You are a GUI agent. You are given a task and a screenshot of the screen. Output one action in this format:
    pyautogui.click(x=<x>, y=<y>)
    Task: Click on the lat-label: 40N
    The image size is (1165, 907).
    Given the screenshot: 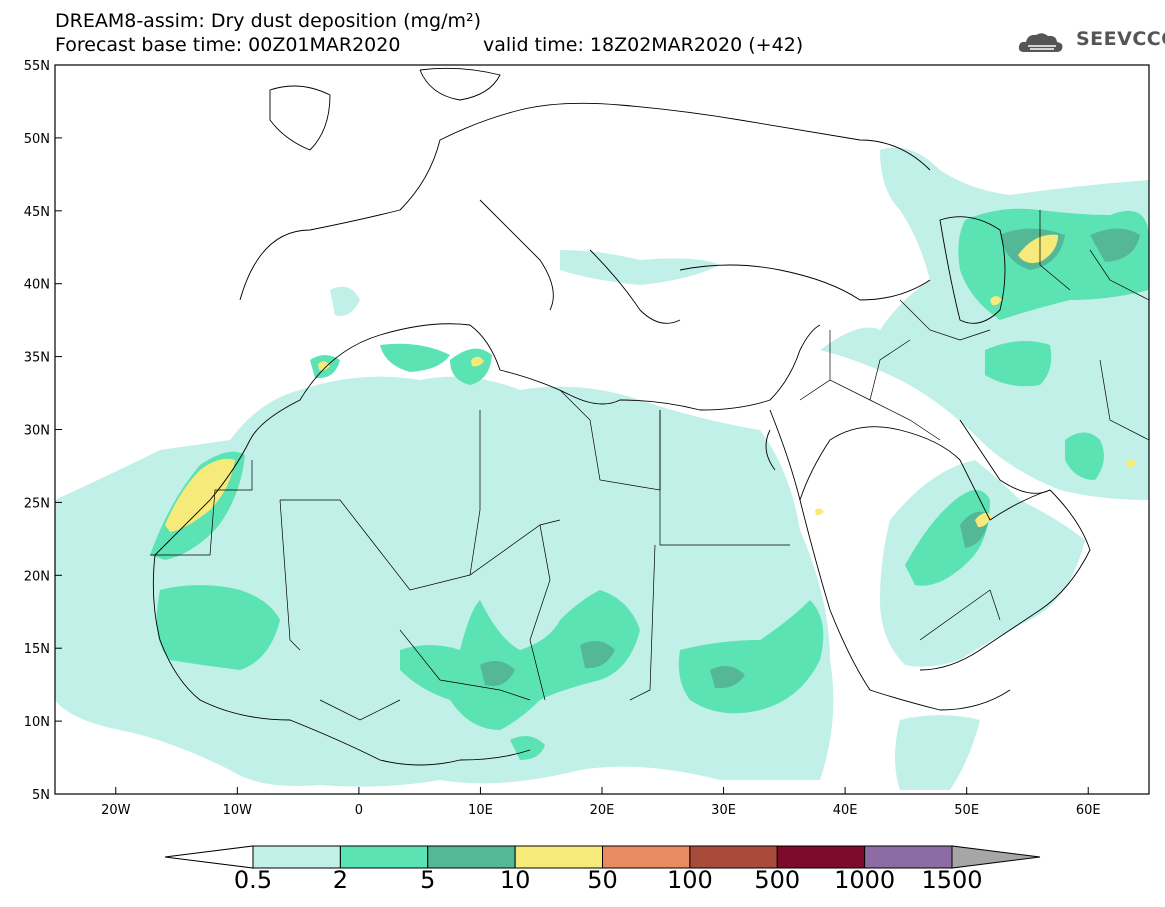 What is the action you would take?
    pyautogui.click(x=37, y=285)
    